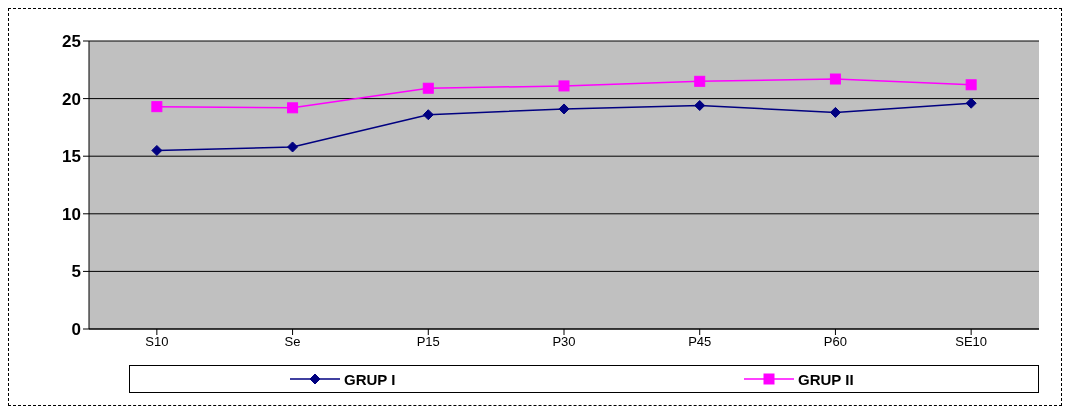 This screenshot has height=414, width=1070. I want to click on y-tick-label: 25, so click(71, 42).